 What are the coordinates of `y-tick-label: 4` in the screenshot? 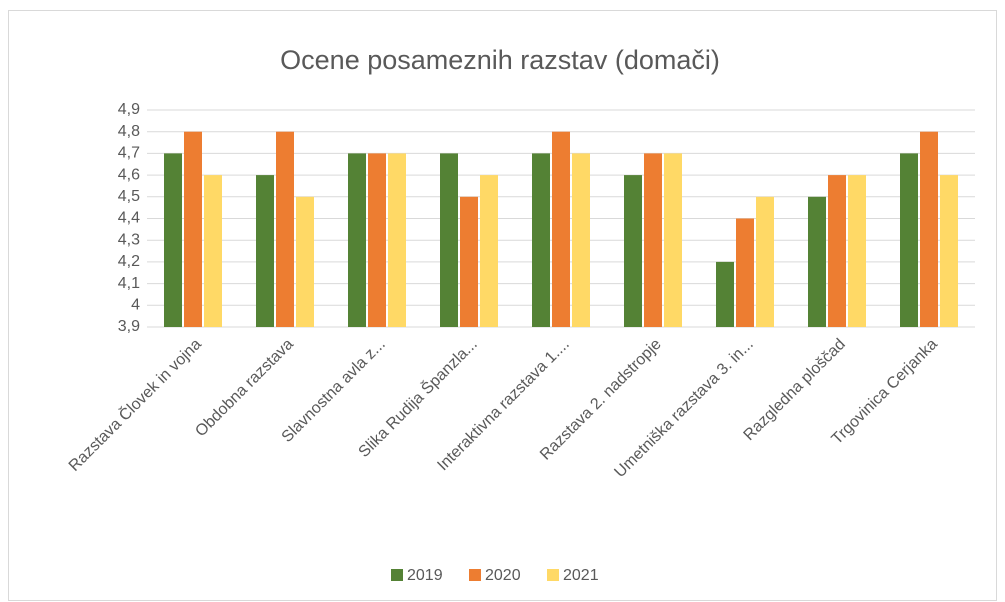 It's located at (135, 305).